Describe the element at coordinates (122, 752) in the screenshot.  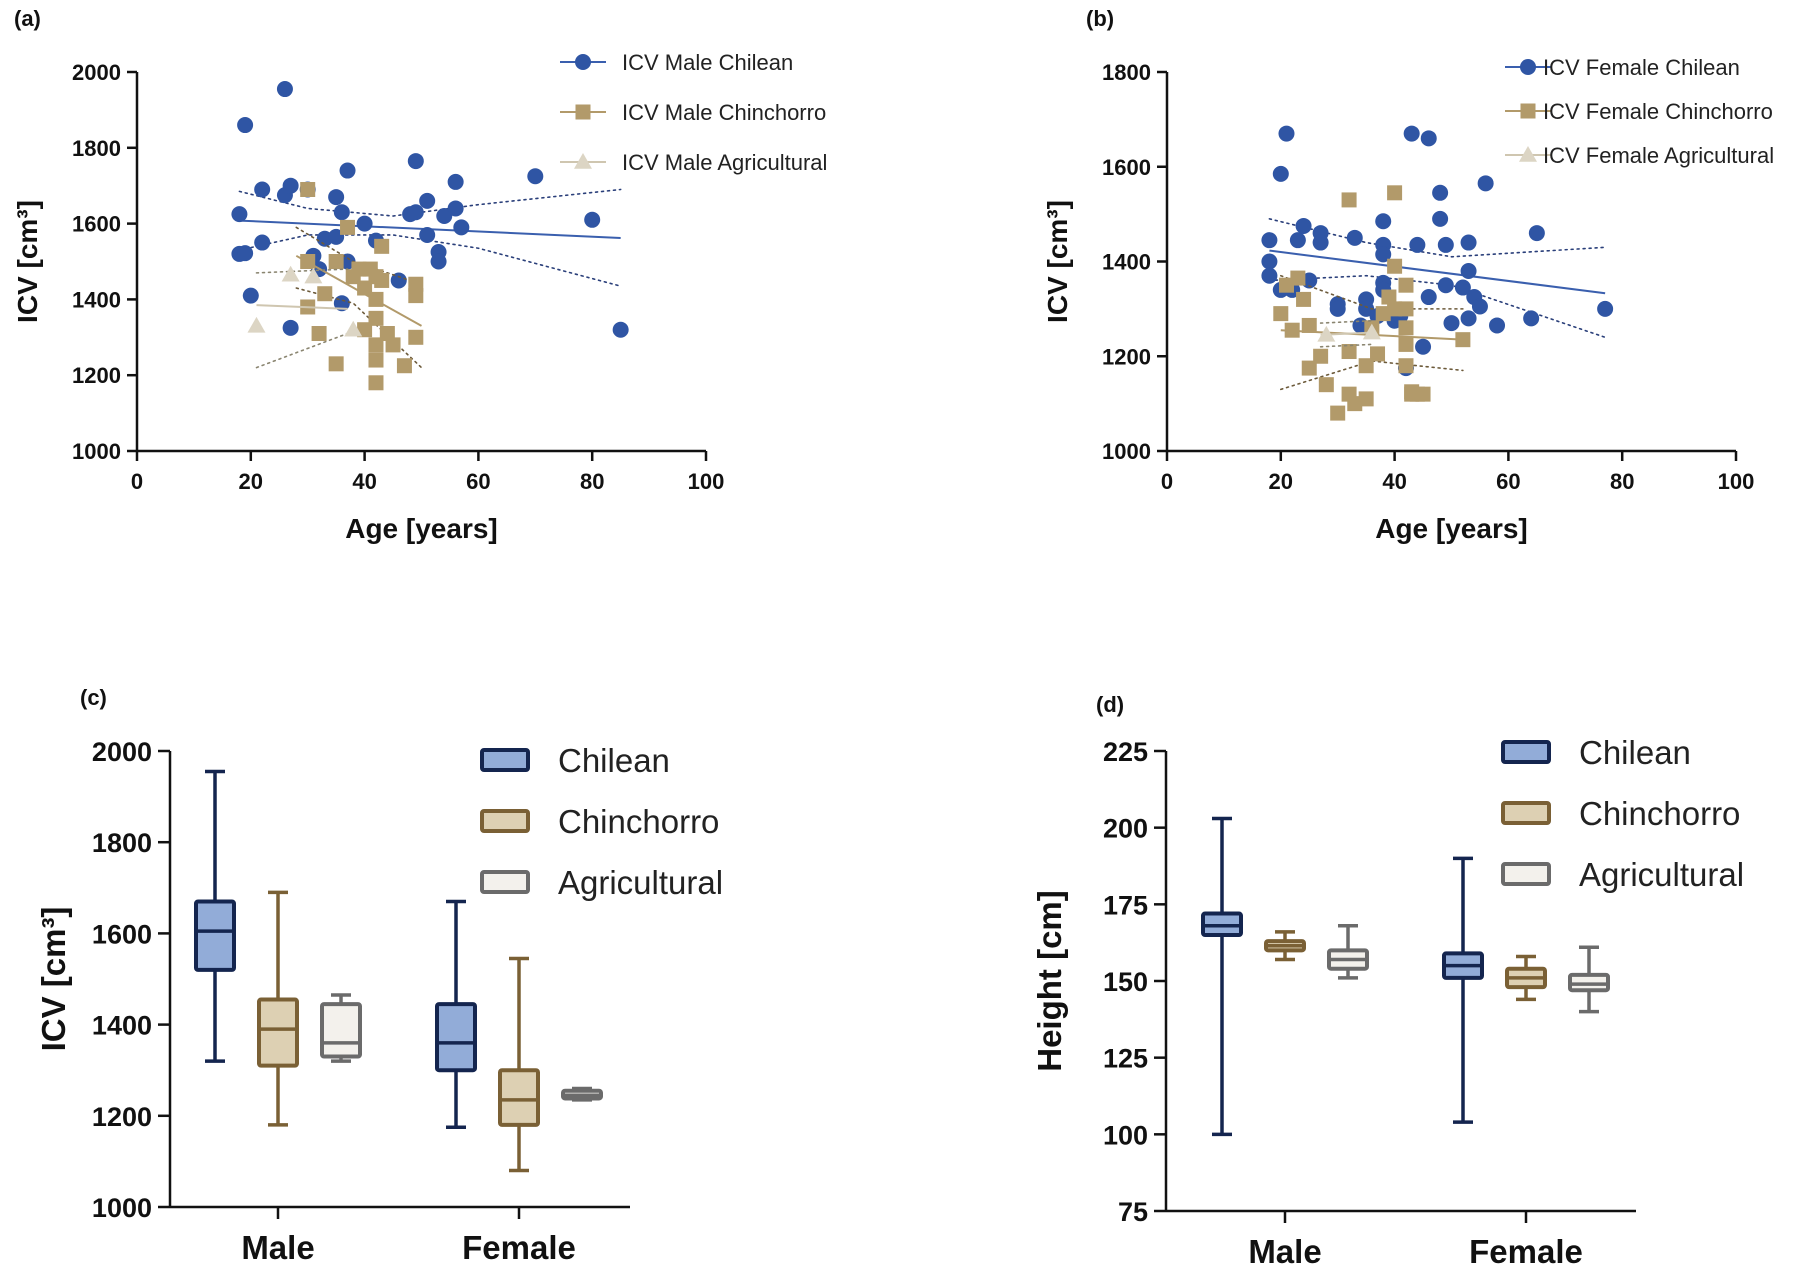
I see `y-tick-label: 2000` at that location.